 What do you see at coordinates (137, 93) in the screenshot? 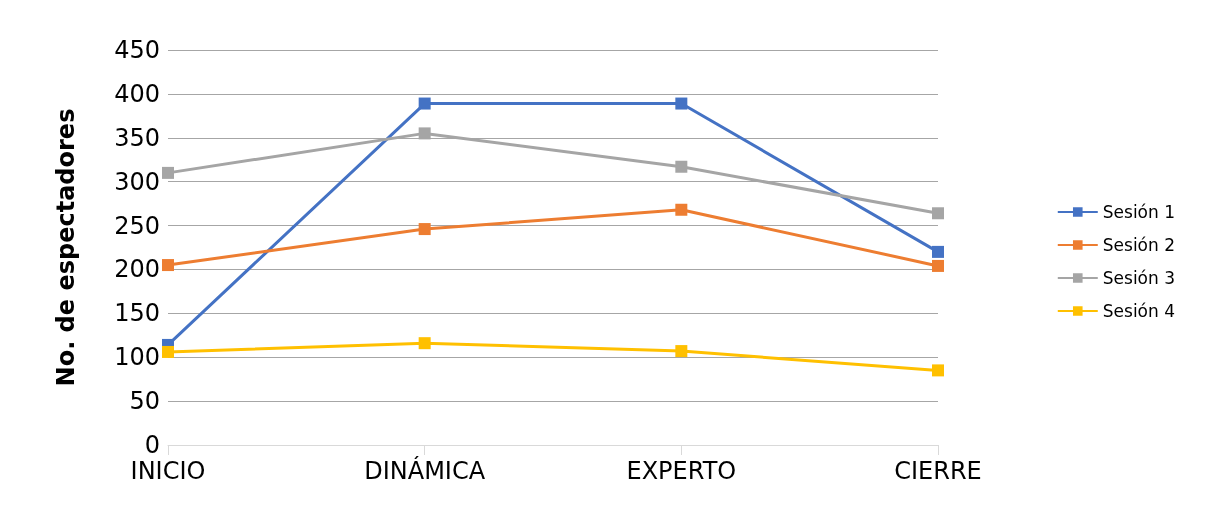
I see `y-tick-label: 400` at bounding box center [137, 93].